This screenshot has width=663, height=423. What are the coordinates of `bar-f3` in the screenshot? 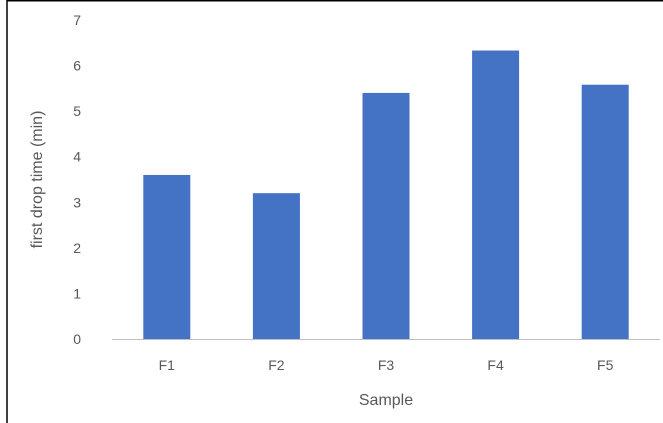 It's located at (386, 216).